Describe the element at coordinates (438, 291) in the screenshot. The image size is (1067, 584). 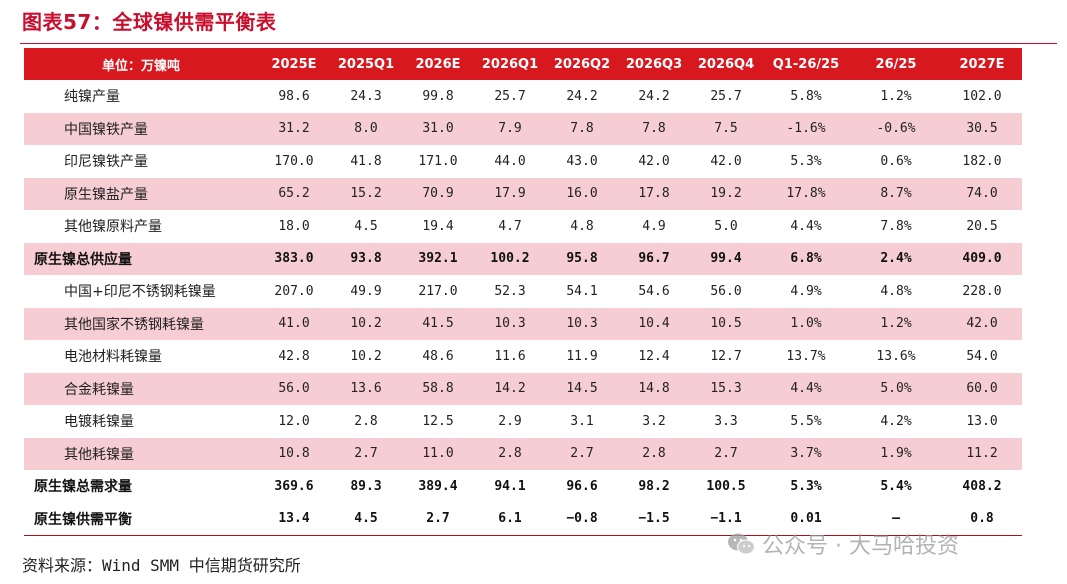
I see `value-cell: 217.0` at that location.